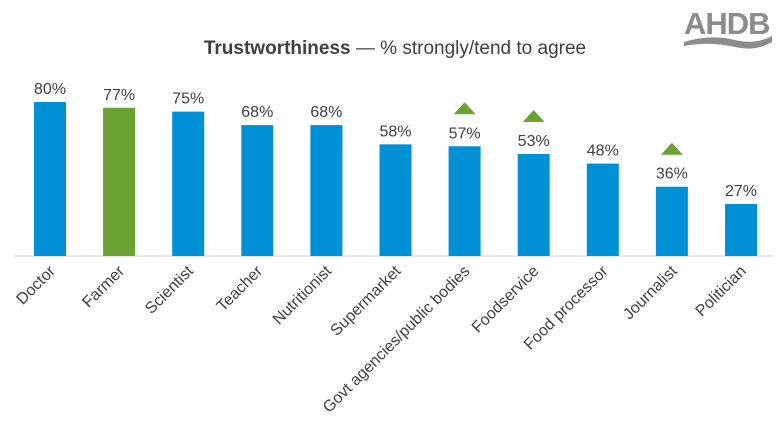 Image resolution: width=778 pixels, height=439 pixels. What do you see at coordinates (50, 89) in the screenshot?
I see `data-label: 80%` at bounding box center [50, 89].